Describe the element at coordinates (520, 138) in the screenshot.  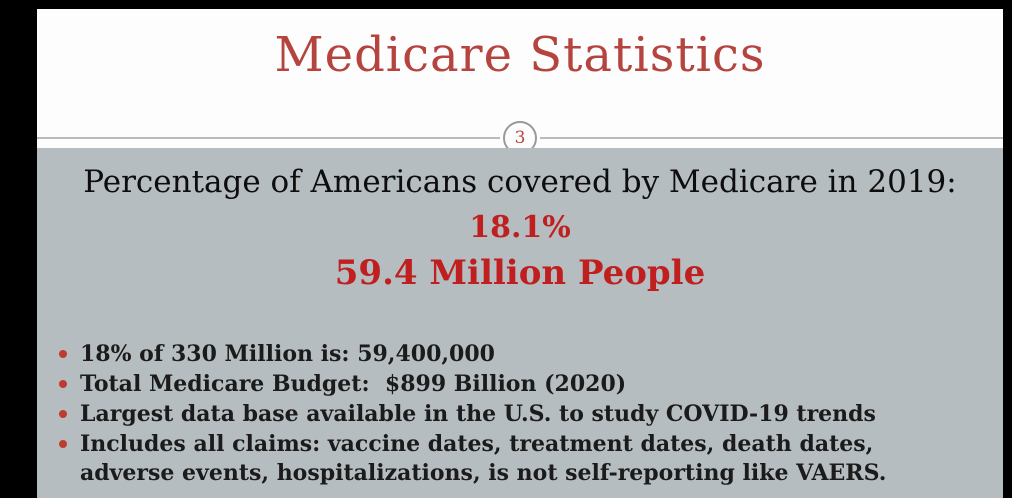
I see `slide-number: 3` at that location.